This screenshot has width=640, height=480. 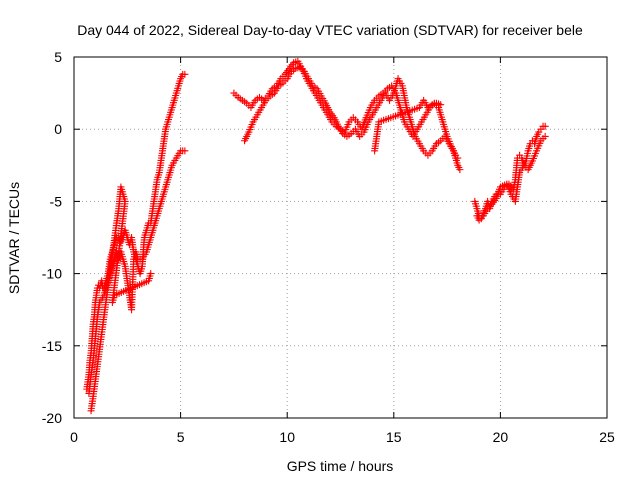 I want to click on y-tick-label: -10, so click(x=52, y=274).